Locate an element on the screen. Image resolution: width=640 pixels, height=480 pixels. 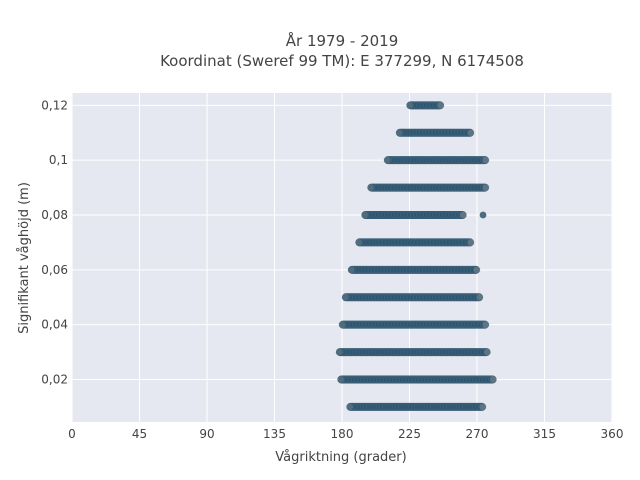
y-tick-label: 0,1 is located at coordinates (58, 160).